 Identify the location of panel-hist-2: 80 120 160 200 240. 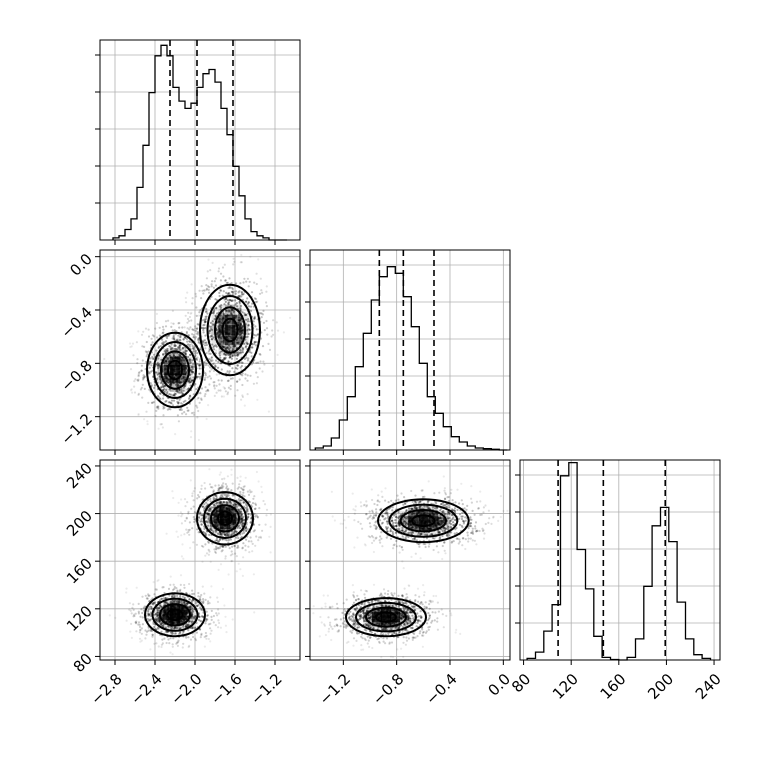
(616, 581).